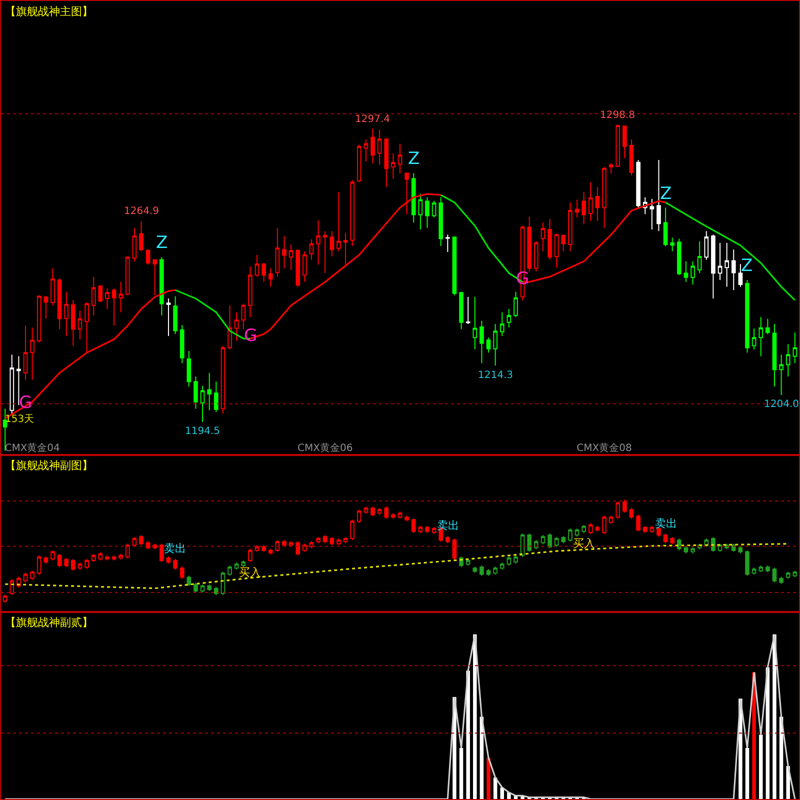 The width and height of the screenshot is (800, 800). I want to click on annotation: 1264.9, so click(141, 211).